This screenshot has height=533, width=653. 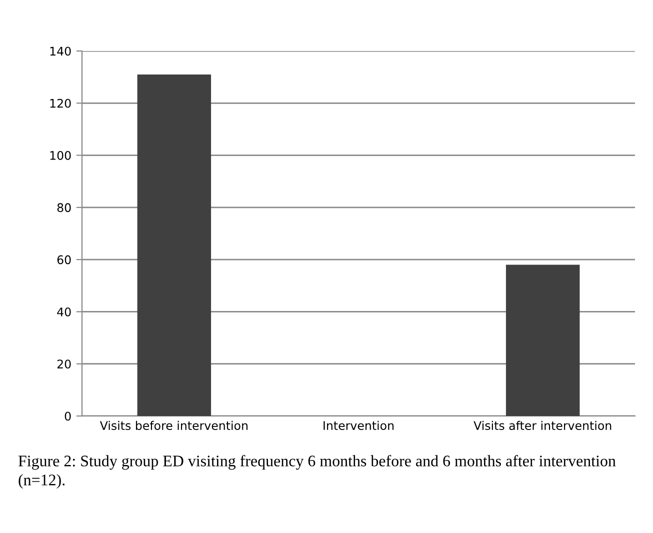 What do you see at coordinates (174, 425) in the screenshot?
I see `x-tick-label: Visits before intervention` at bounding box center [174, 425].